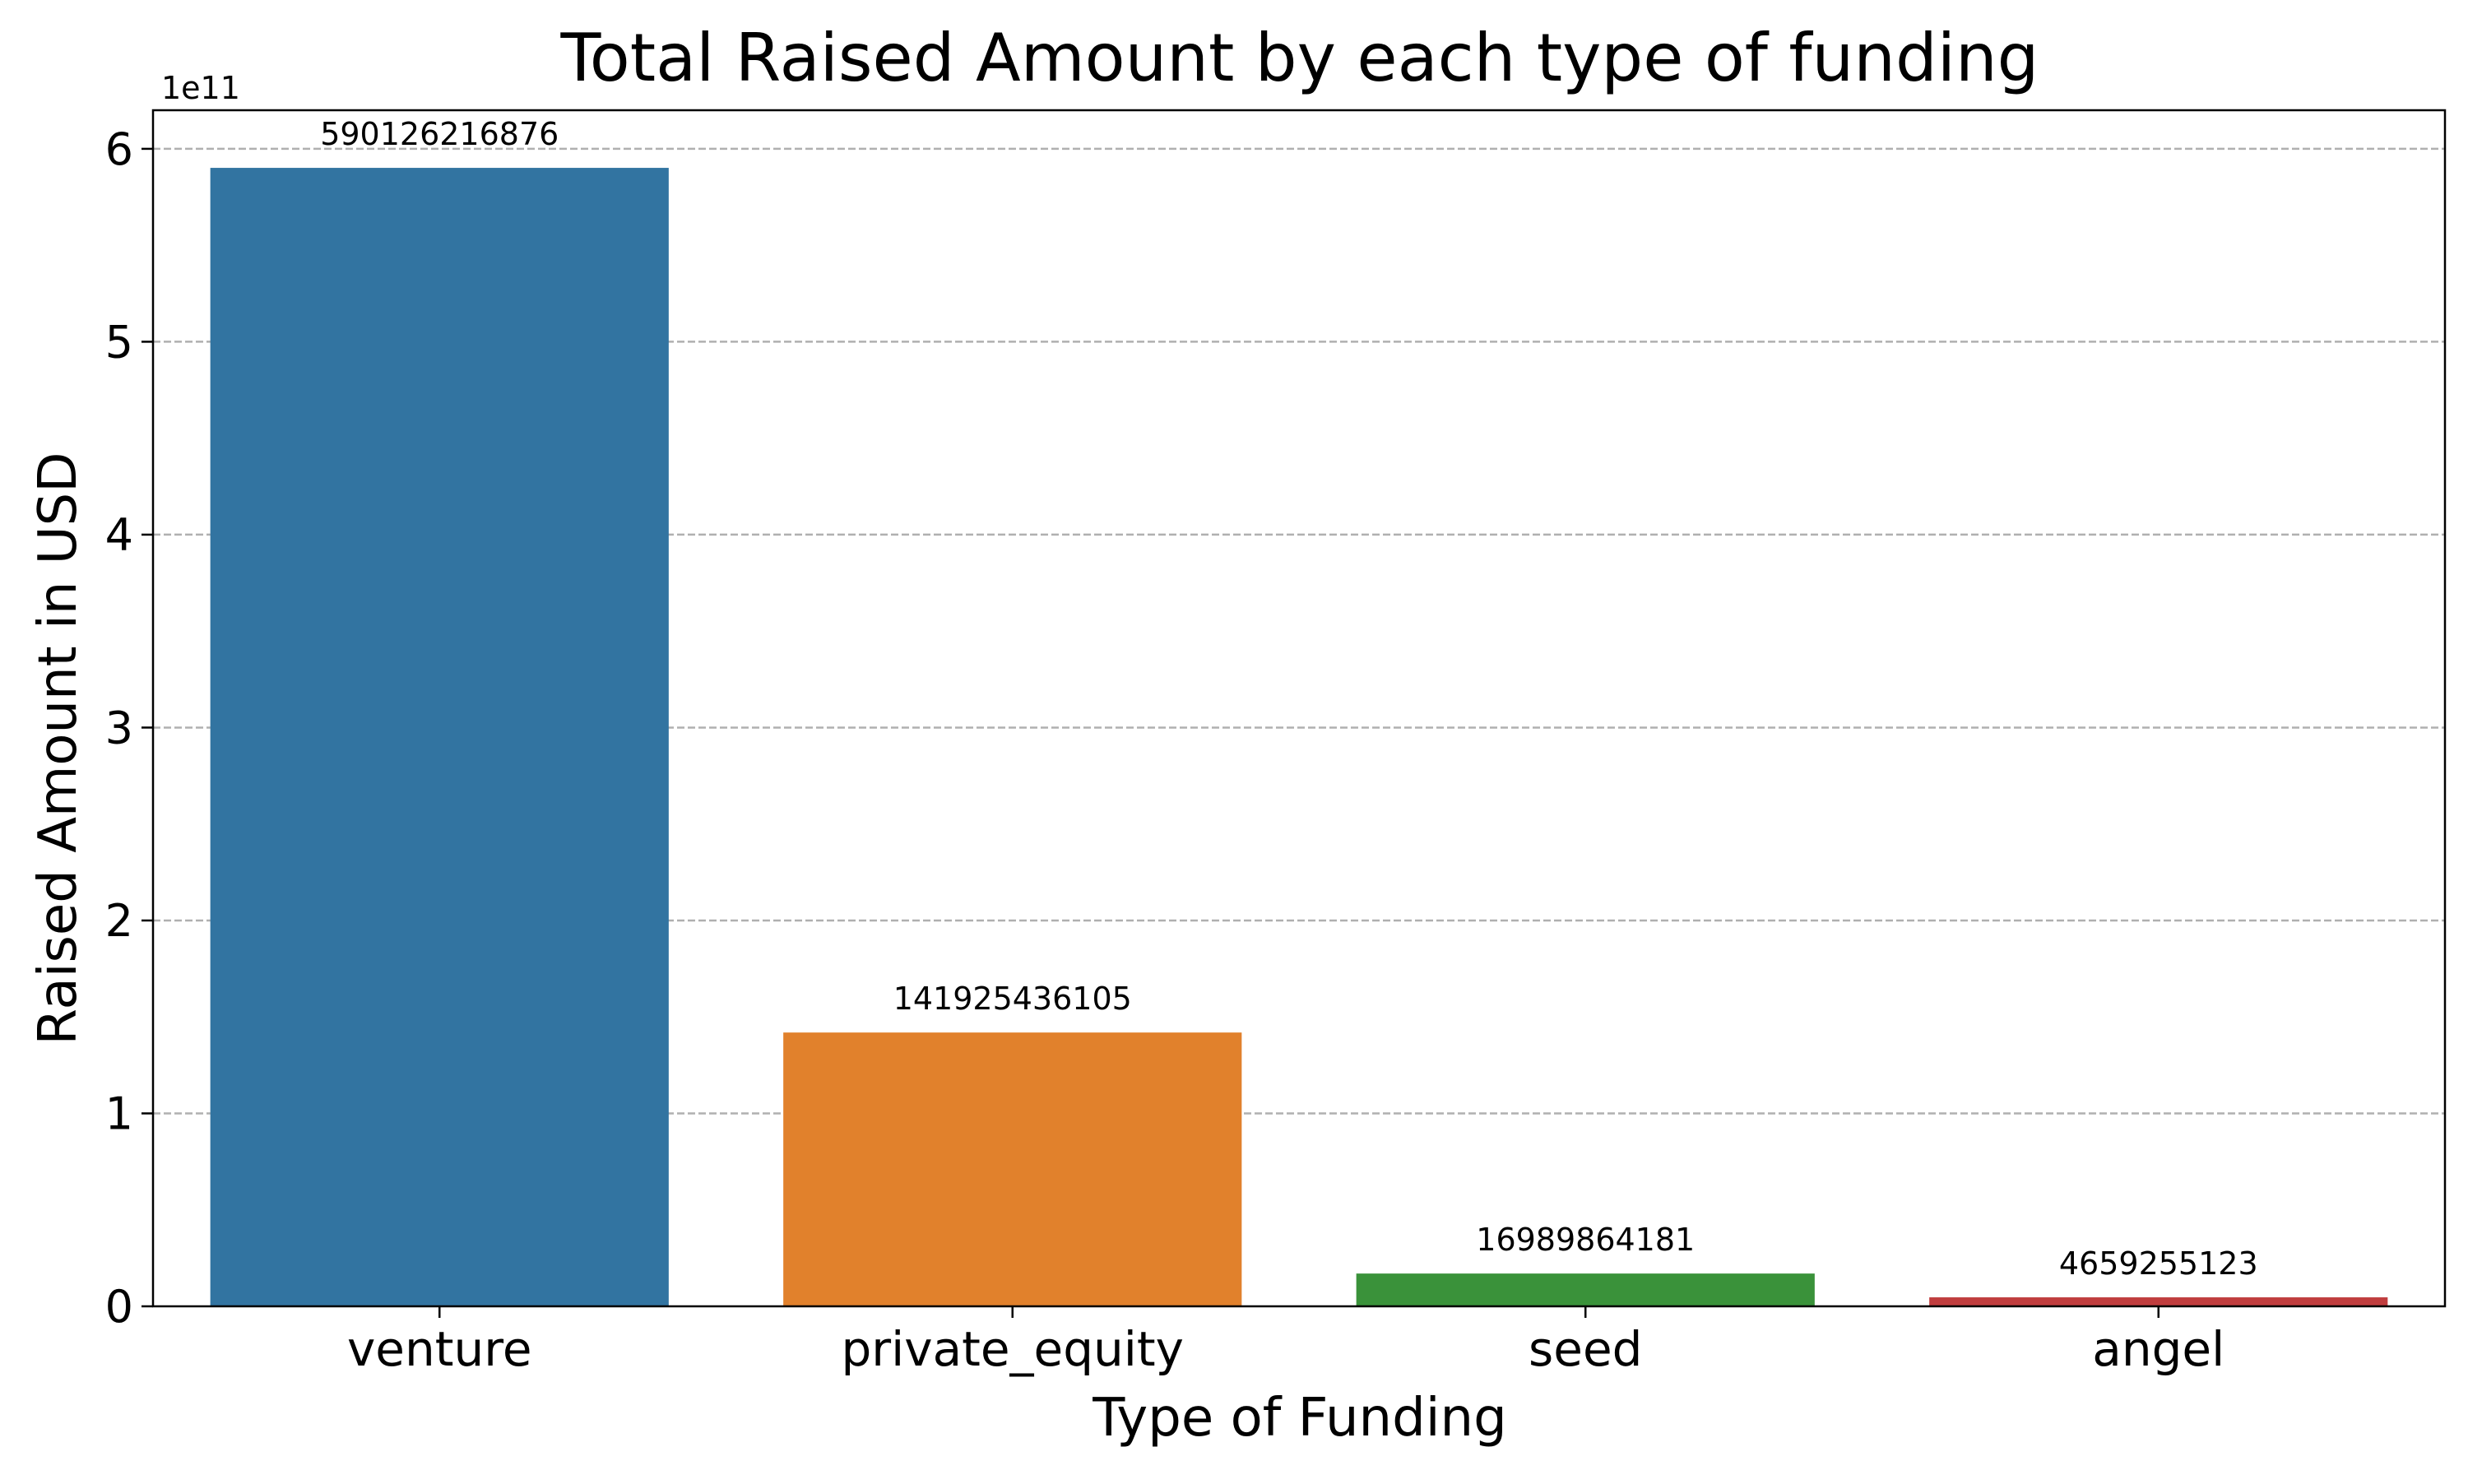  I want to click on y-tick-label: 6, so click(119, 149).